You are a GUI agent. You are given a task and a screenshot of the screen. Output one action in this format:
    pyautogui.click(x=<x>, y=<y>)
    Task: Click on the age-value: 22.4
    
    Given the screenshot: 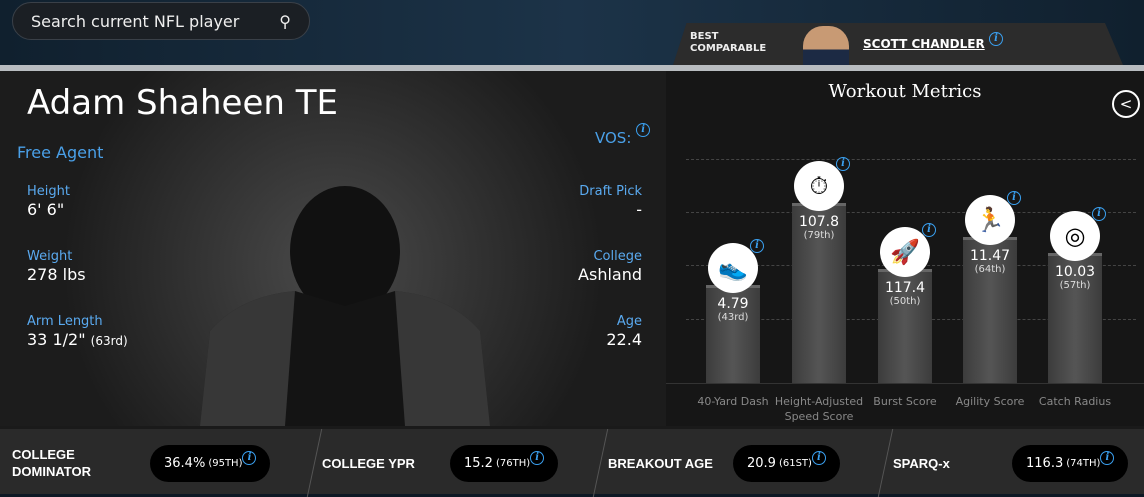 What is the action you would take?
    pyautogui.click(x=624, y=339)
    